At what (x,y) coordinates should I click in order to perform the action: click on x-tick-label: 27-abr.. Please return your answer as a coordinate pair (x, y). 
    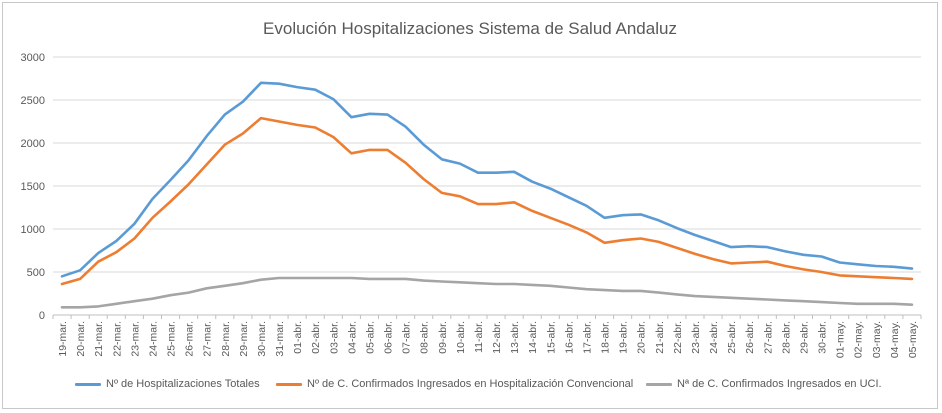
    Looking at the image, I should click on (768, 337).